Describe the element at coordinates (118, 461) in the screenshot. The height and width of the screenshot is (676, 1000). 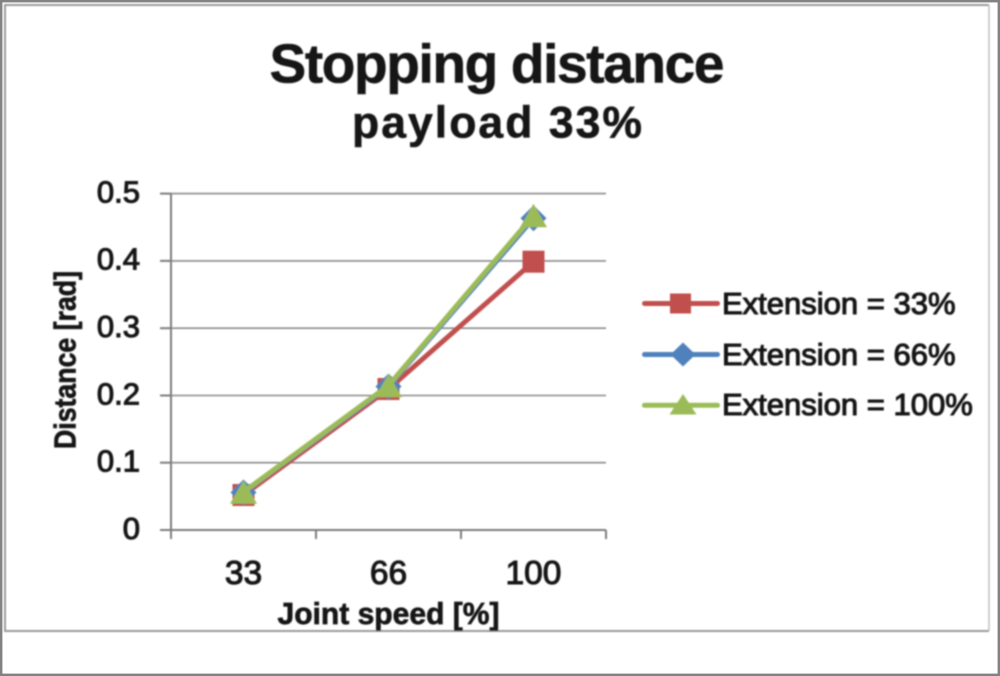
I see `svg-text: 0.1` at that location.